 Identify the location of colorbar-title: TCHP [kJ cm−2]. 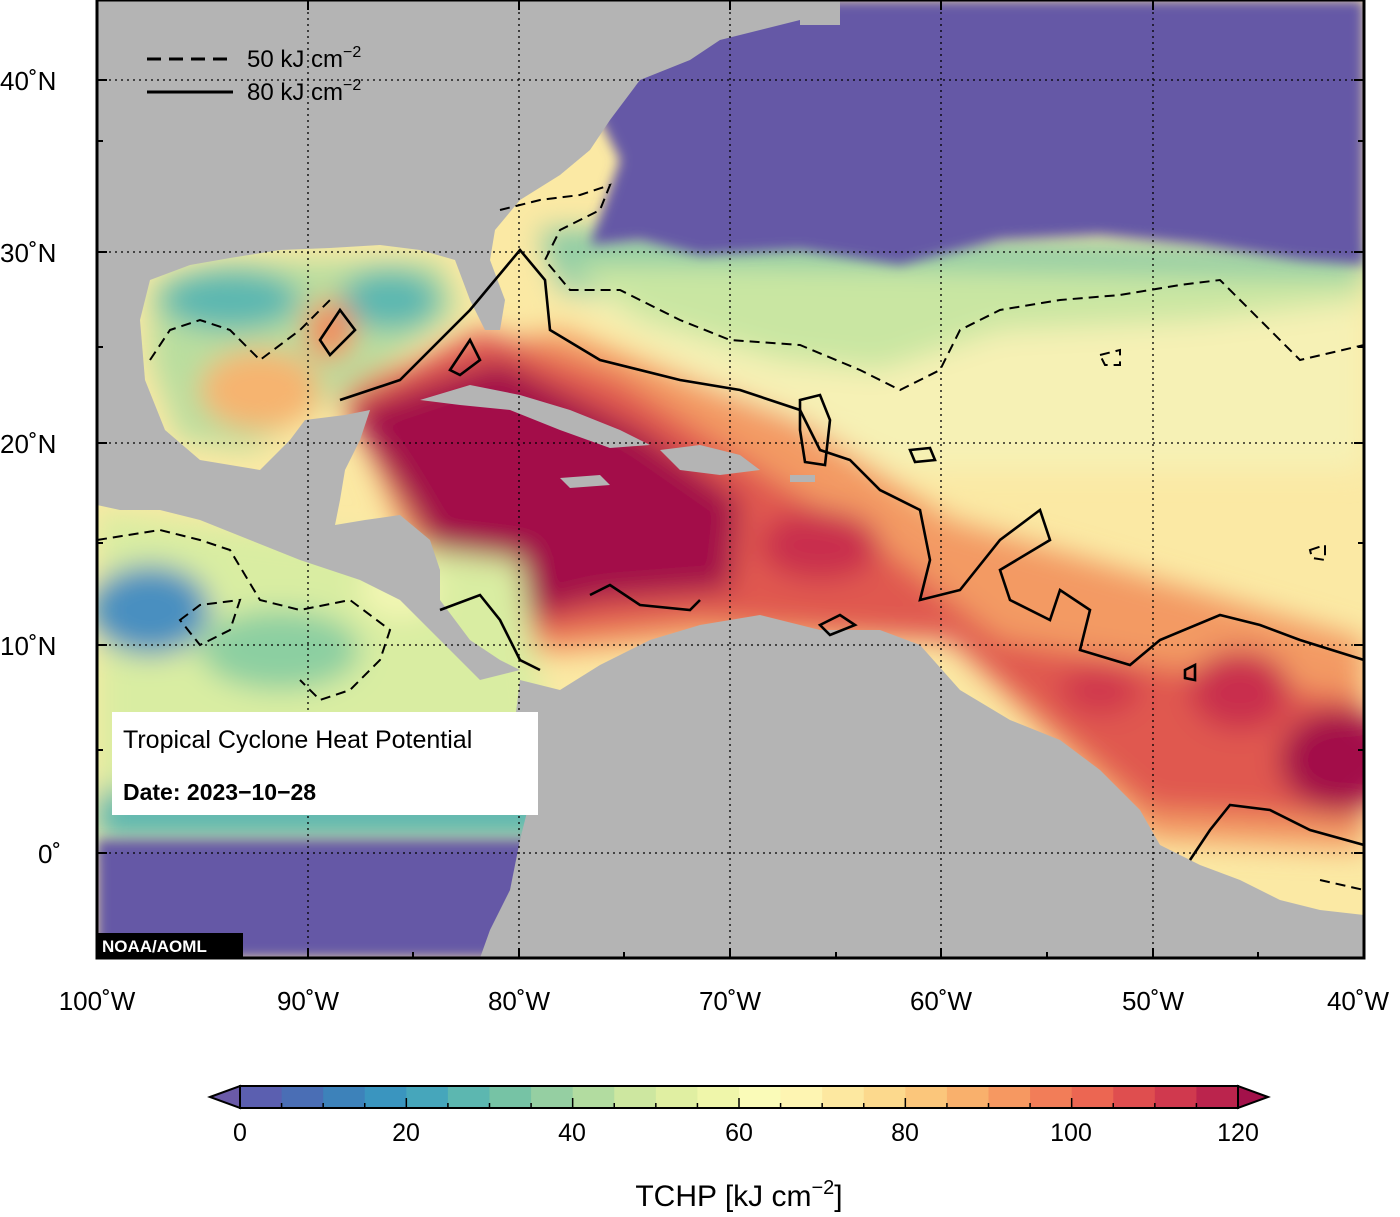
(738, 1195).